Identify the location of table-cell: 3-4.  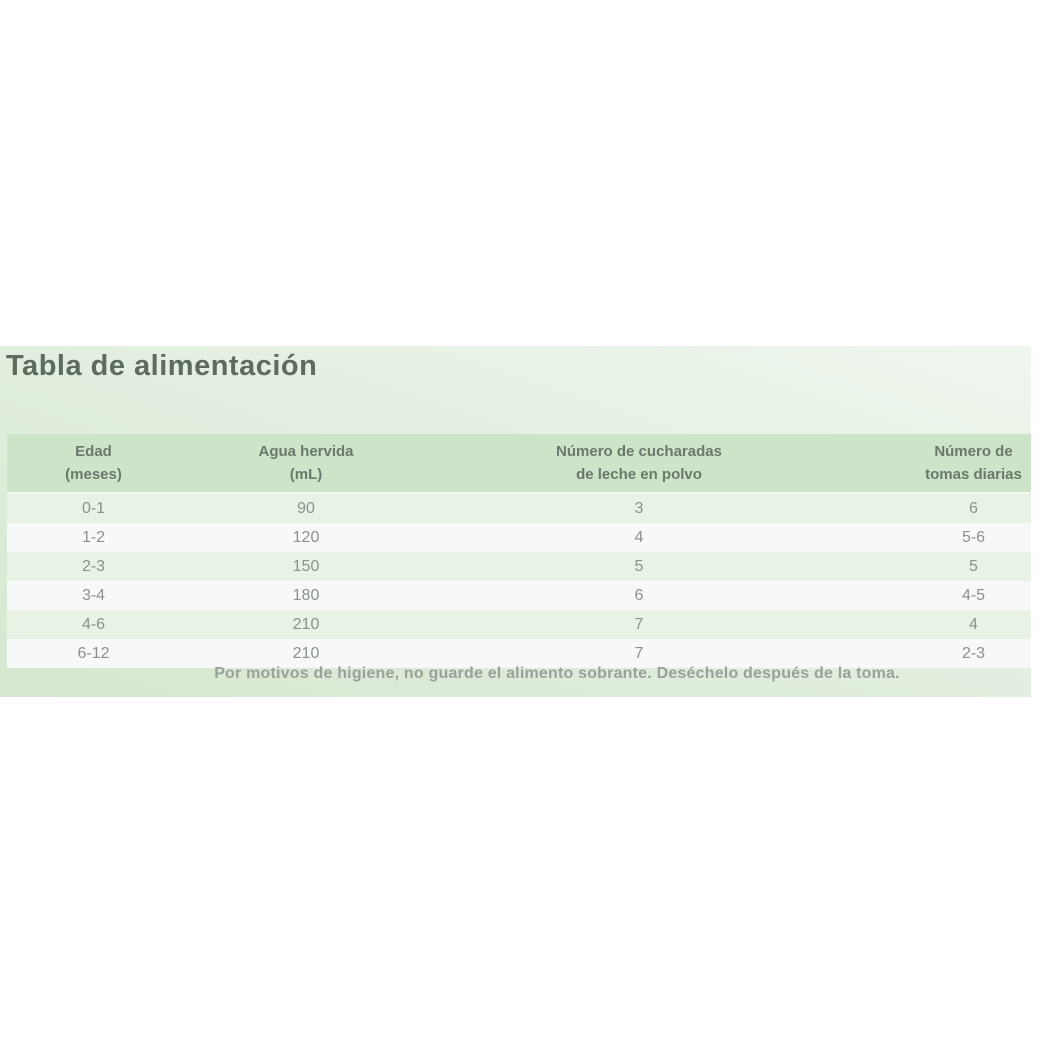
(93, 595).